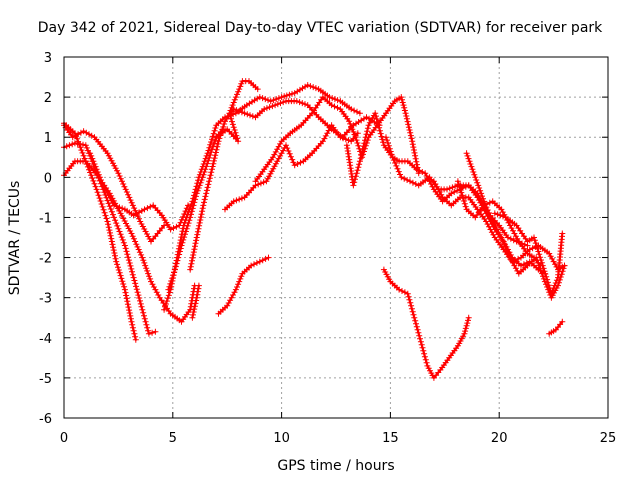  Describe the element at coordinates (139, 191) in the screenshot. I see `series-arc5` at that location.